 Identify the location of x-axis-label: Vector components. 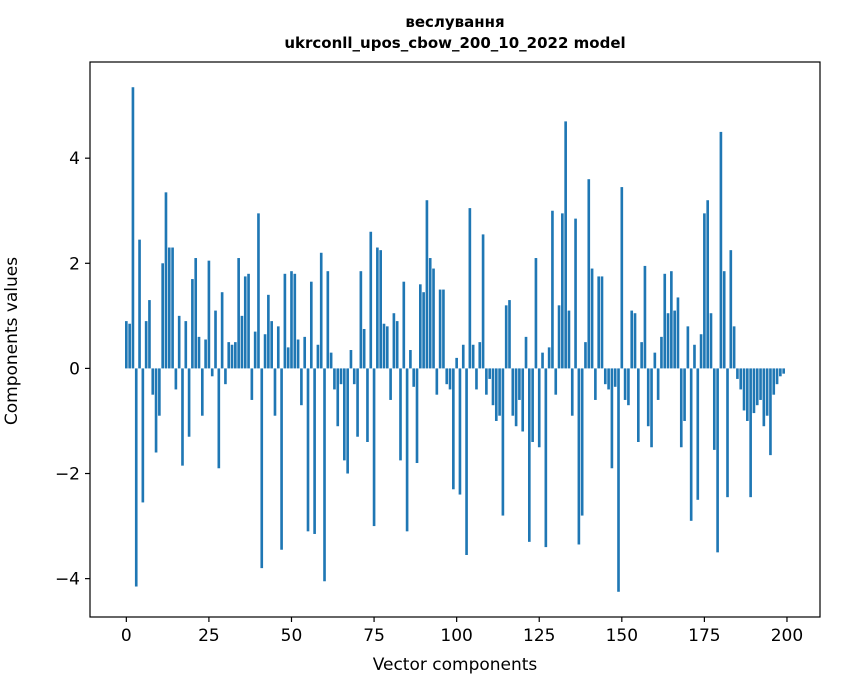
(455, 665).